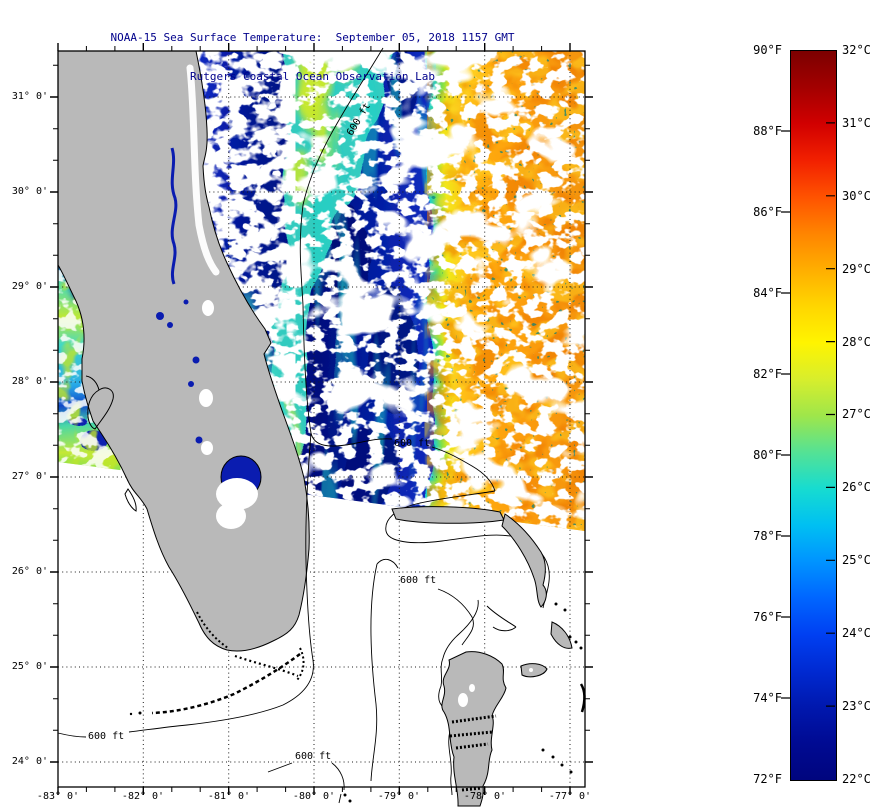  Describe the element at coordinates (29, 191) in the screenshot. I see `lat-tick-label: 30° 0'` at that location.